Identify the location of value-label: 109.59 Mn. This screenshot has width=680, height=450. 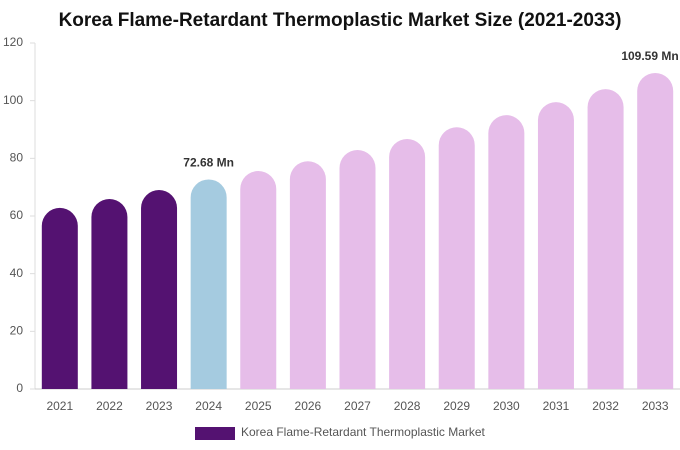
(649, 56).